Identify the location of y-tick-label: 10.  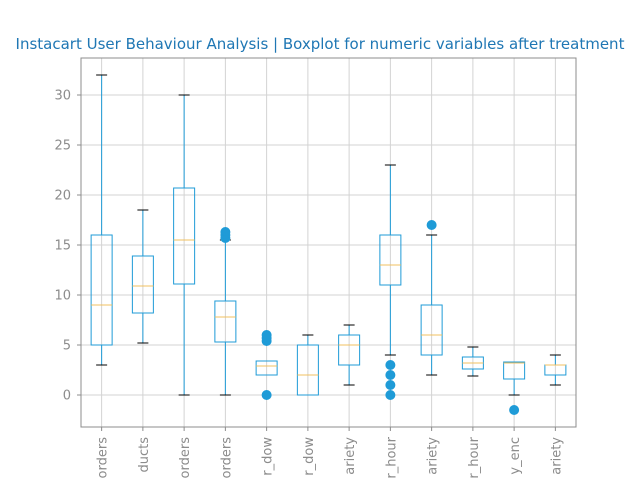
(62, 296).